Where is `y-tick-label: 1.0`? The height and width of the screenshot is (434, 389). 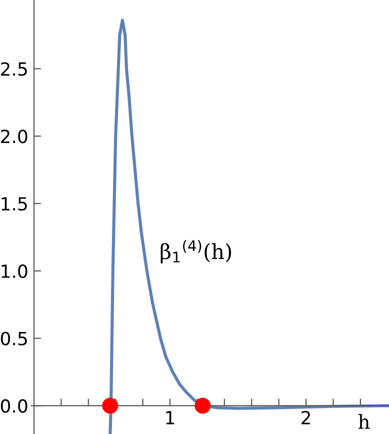 y-tick-label: 1.0 is located at coordinates (15, 271).